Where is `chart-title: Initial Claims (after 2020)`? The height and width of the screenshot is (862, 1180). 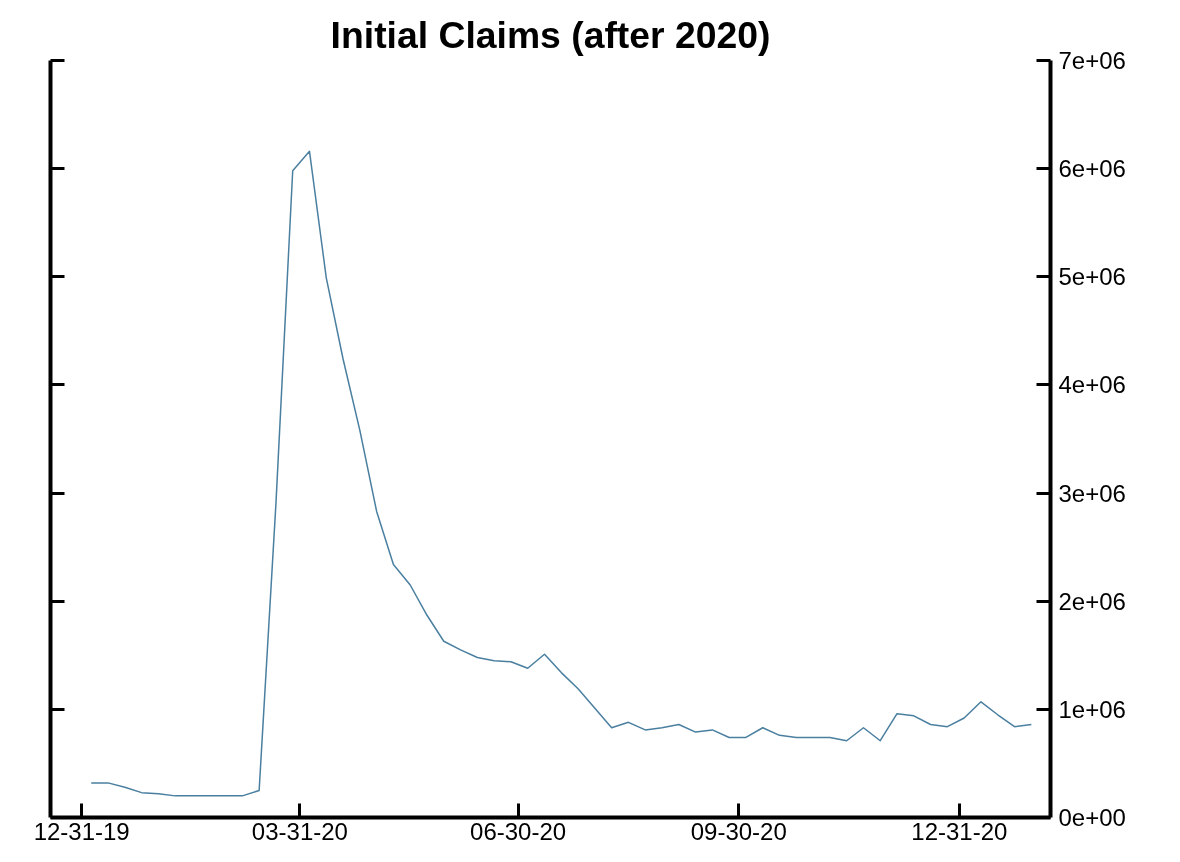
chart-title: Initial Claims (after 2020) is located at coordinates (550, 34).